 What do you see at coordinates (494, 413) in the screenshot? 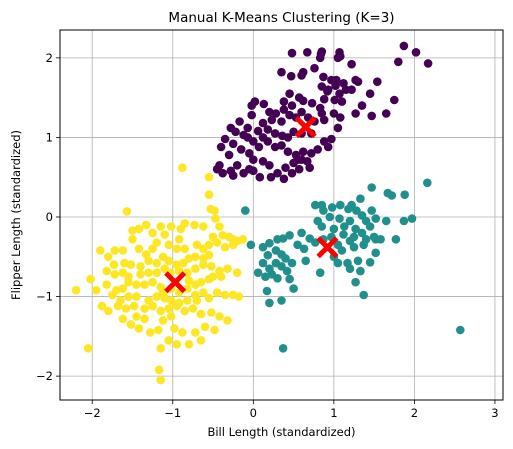
I see `x-tick-label: 3` at bounding box center [494, 413].